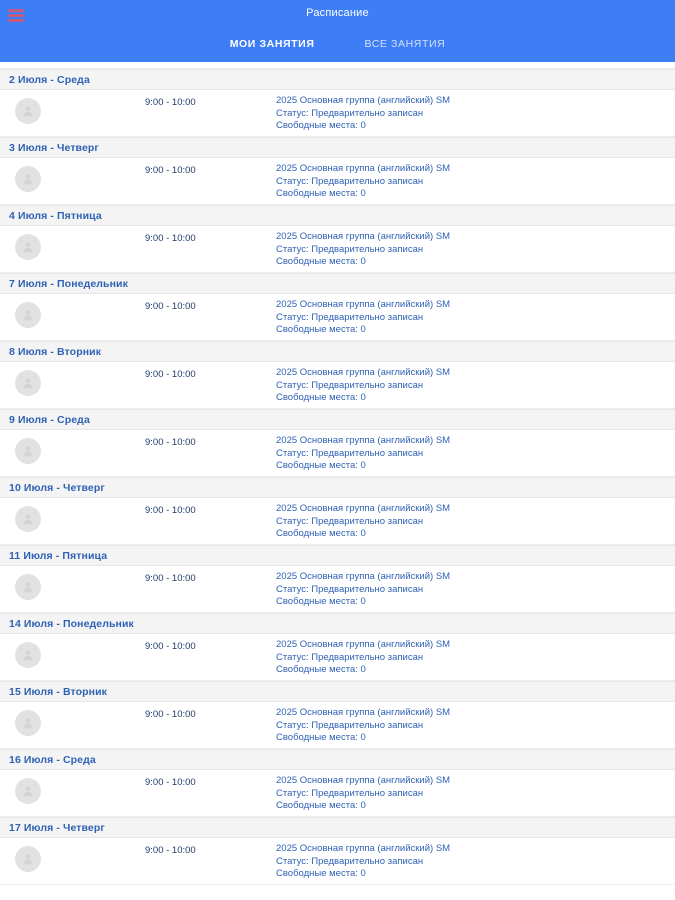  I want to click on day-header: 7 Июля - Понедельник, so click(337, 283).